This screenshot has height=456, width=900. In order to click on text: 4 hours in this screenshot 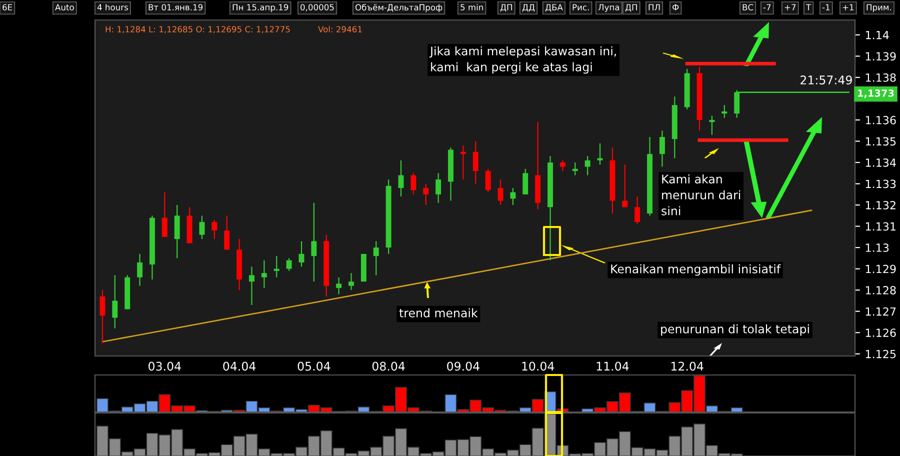, I will do `click(112, 7)`.